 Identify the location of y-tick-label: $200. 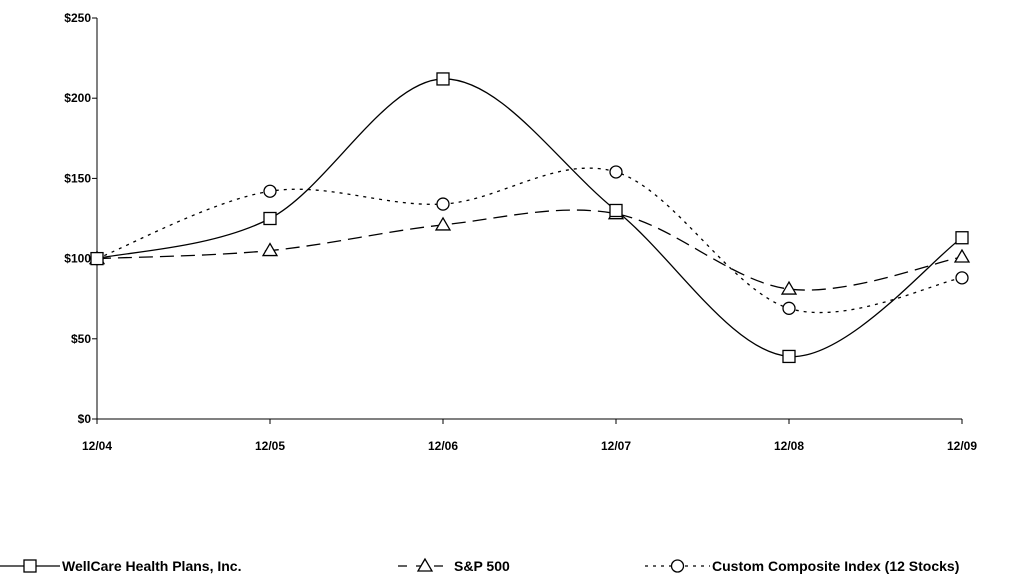
(77, 98).